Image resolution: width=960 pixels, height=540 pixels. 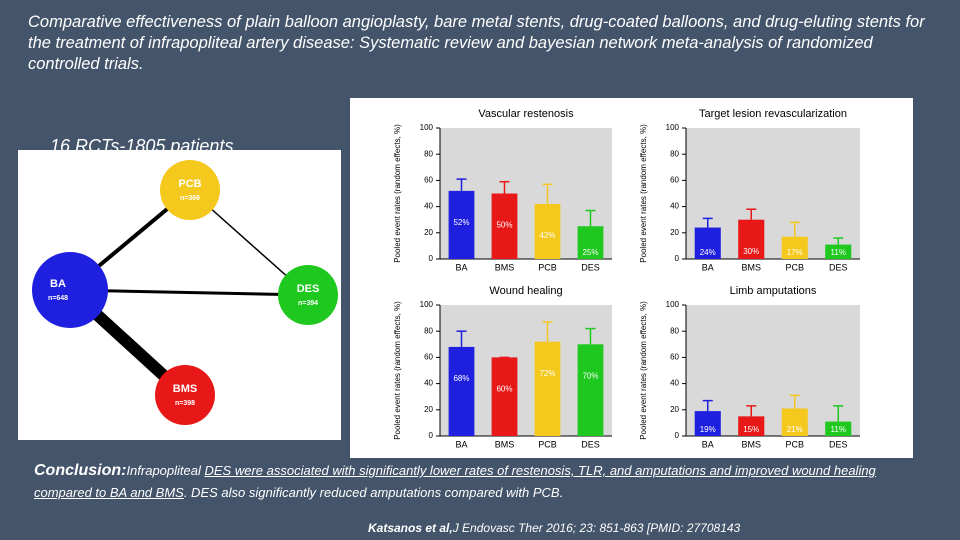 I want to click on value-label: 25%, so click(x=590, y=252).